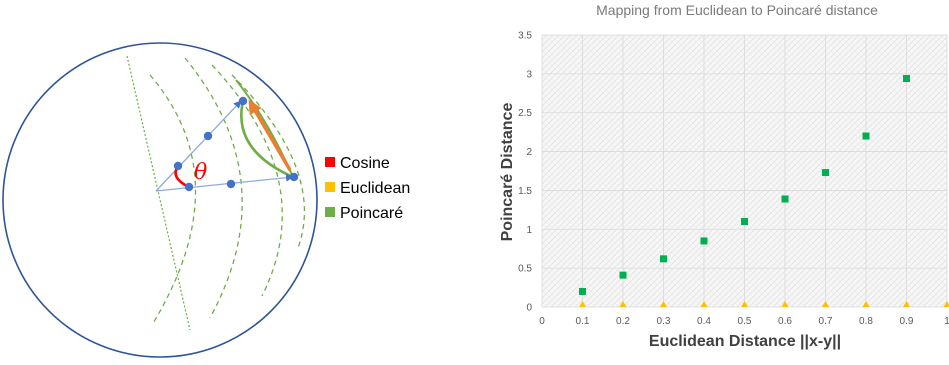 The width and height of the screenshot is (949, 365). Describe the element at coordinates (330, 187) in the screenshot. I see `legend-swatch-euclidean` at that location.